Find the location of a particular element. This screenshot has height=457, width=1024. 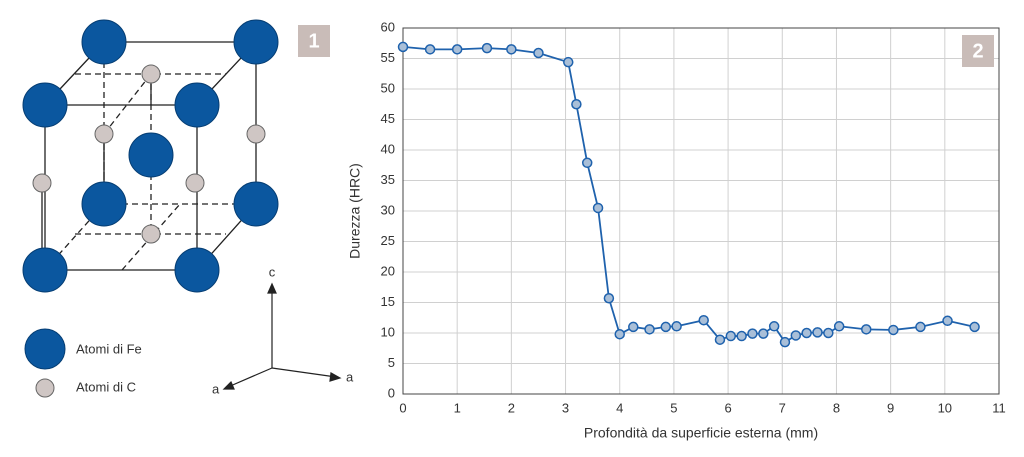

x-tick-label: 1 is located at coordinates (457, 407).